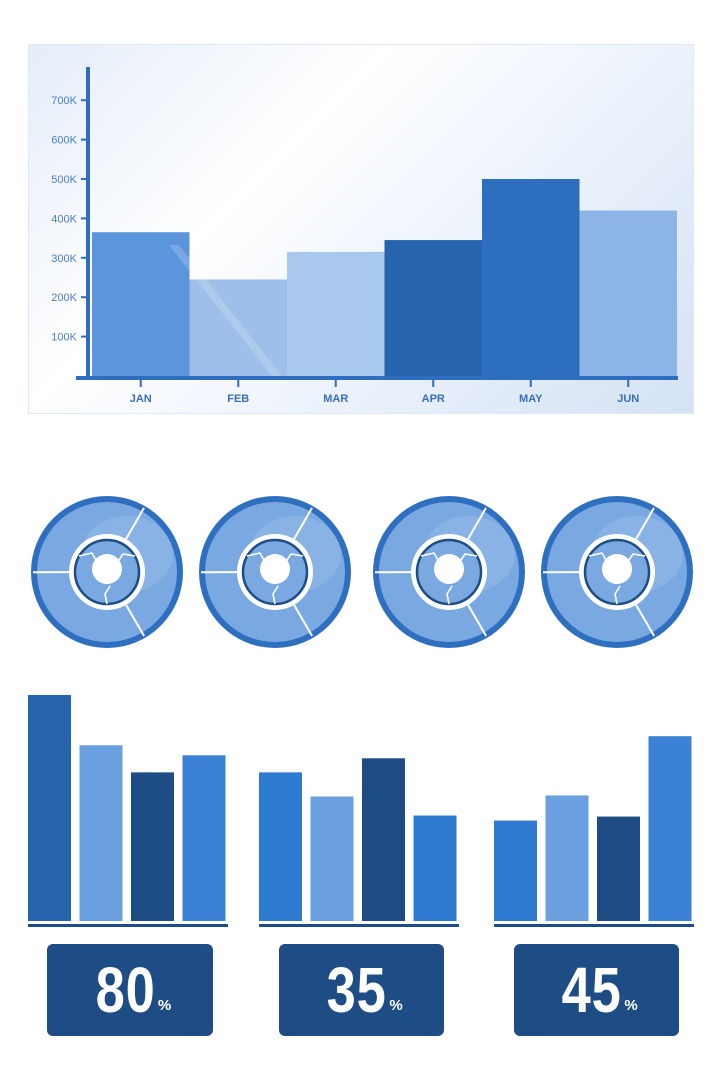  What do you see at coordinates (591, 990) in the screenshot?
I see `stat-value: 45` at bounding box center [591, 990].